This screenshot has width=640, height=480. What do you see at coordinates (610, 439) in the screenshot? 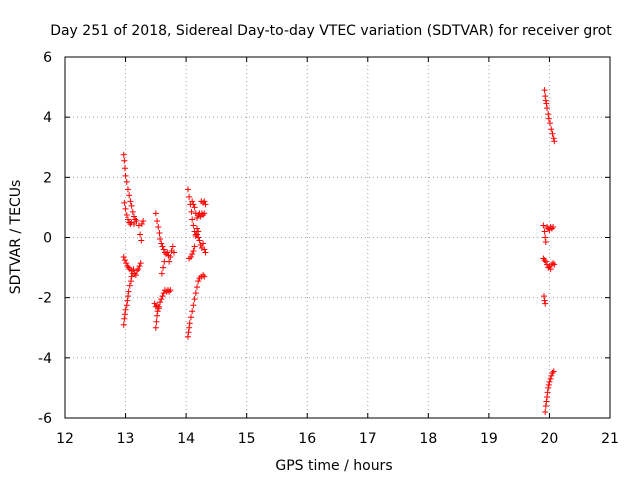
I see `x-tick-label: 21` at bounding box center [610, 439].